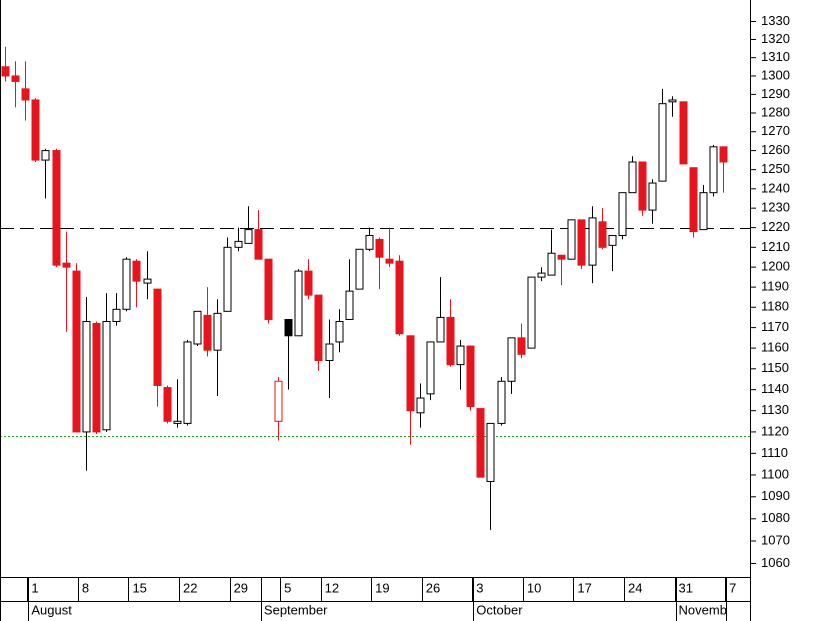 The image size is (817, 621). Describe the element at coordinates (85, 587) in the screenshot. I see `x-tick-label: 8` at that location.